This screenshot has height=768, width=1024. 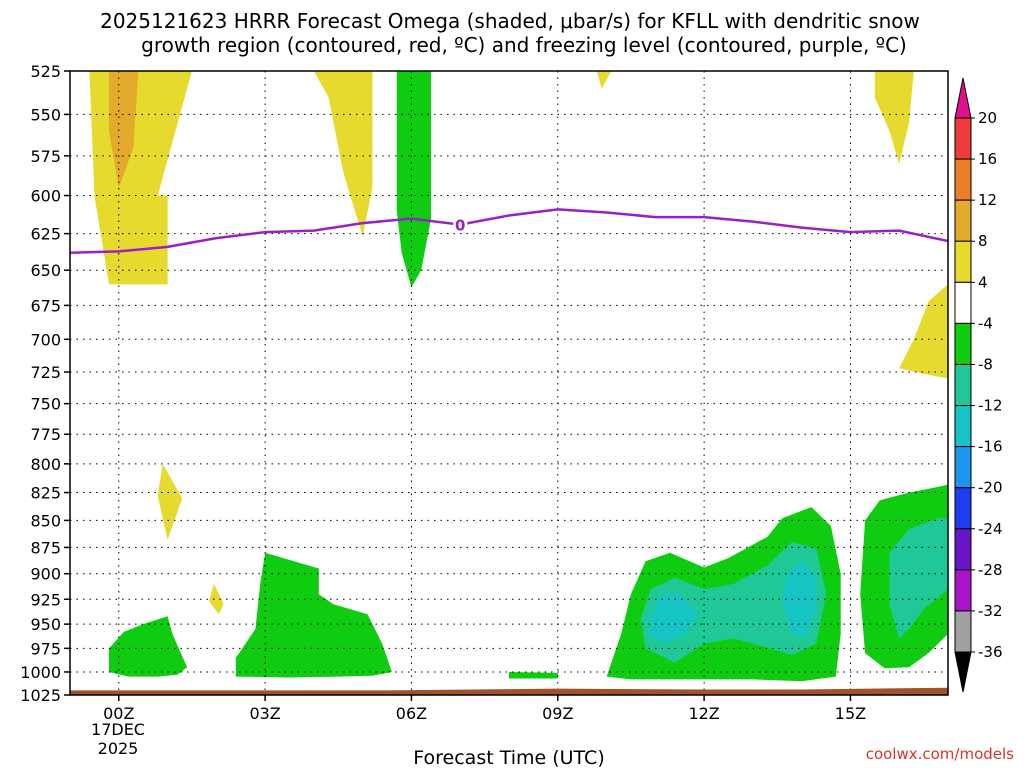 What do you see at coordinates (990, 529) in the screenshot?
I see `colorbar-label: -24` at bounding box center [990, 529].